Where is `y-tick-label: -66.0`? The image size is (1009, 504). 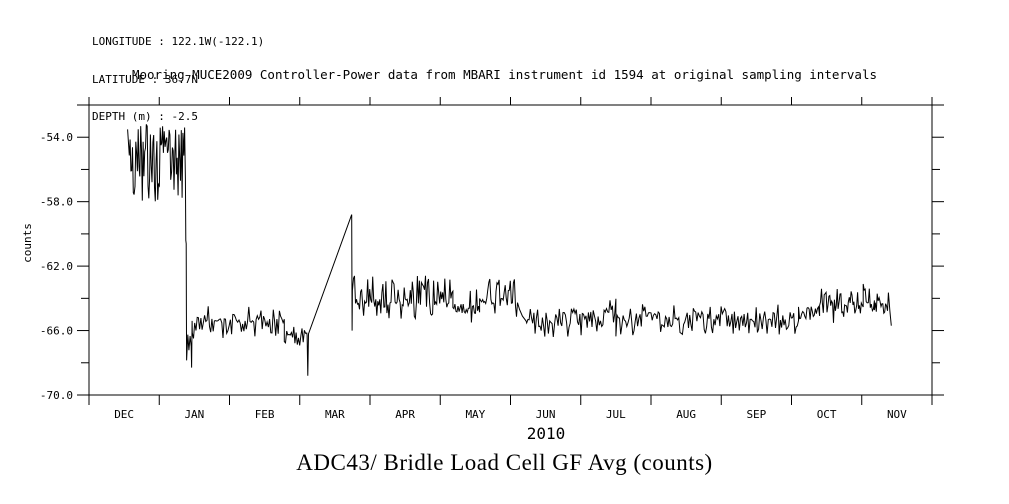
y-tick-label: -66.0 is located at coordinates (56, 331).